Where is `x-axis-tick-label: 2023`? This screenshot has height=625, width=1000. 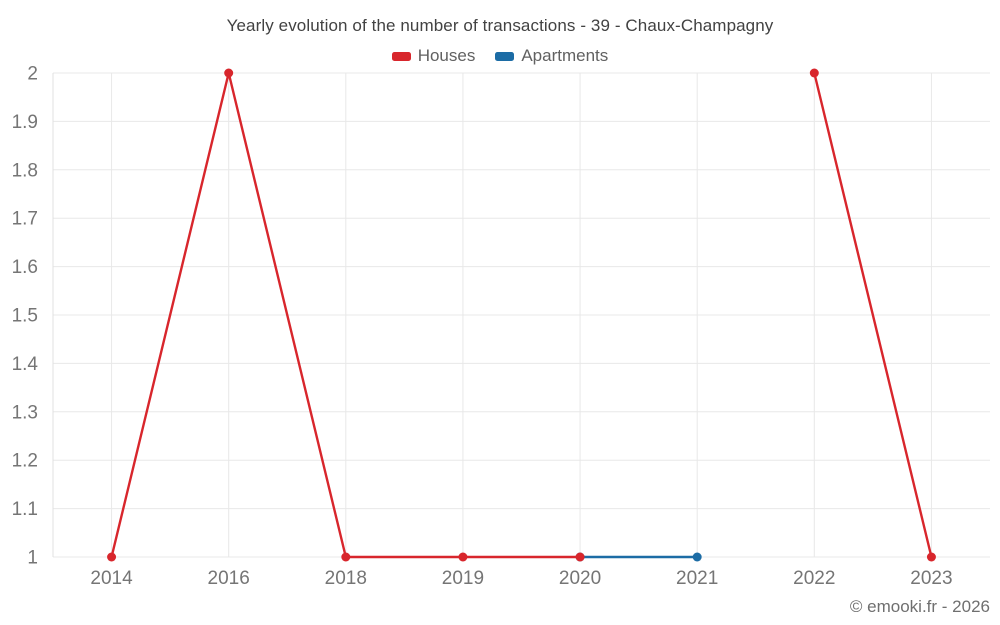
x-axis-tick-label: 2023 is located at coordinates (931, 578).